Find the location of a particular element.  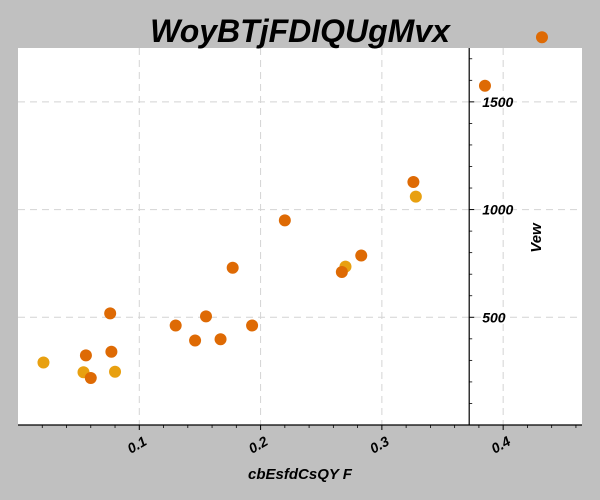

y-tick-label: 1500 is located at coordinates (497, 102).